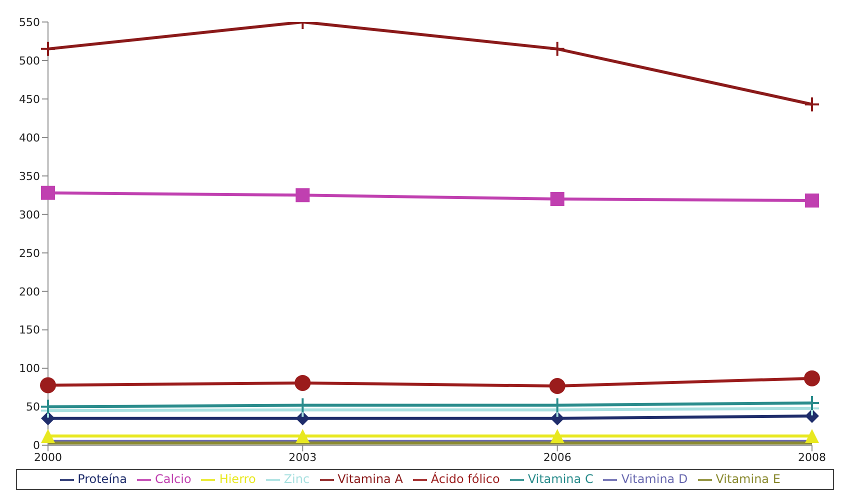 This screenshot has height=498, width=844. Describe the element at coordinates (173, 479) in the screenshot. I see `legend-label: Calcio` at that location.